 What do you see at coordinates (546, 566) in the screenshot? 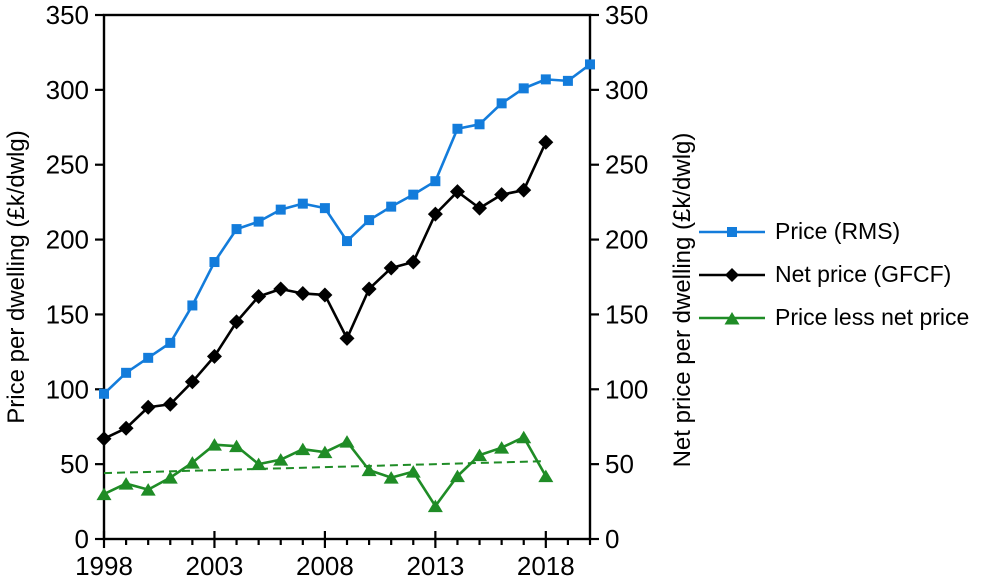
I see `x-axis-tick-label: 2018` at bounding box center [546, 566].